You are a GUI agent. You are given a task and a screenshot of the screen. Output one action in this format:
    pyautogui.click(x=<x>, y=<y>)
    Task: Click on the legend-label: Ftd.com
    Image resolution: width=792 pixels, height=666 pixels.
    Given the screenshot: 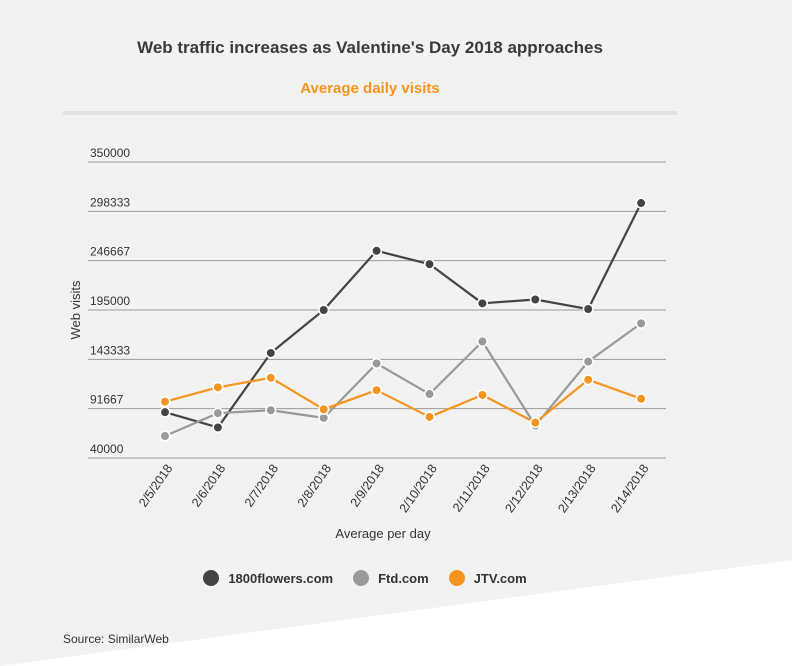 What is the action you would take?
    pyautogui.click(x=403, y=578)
    